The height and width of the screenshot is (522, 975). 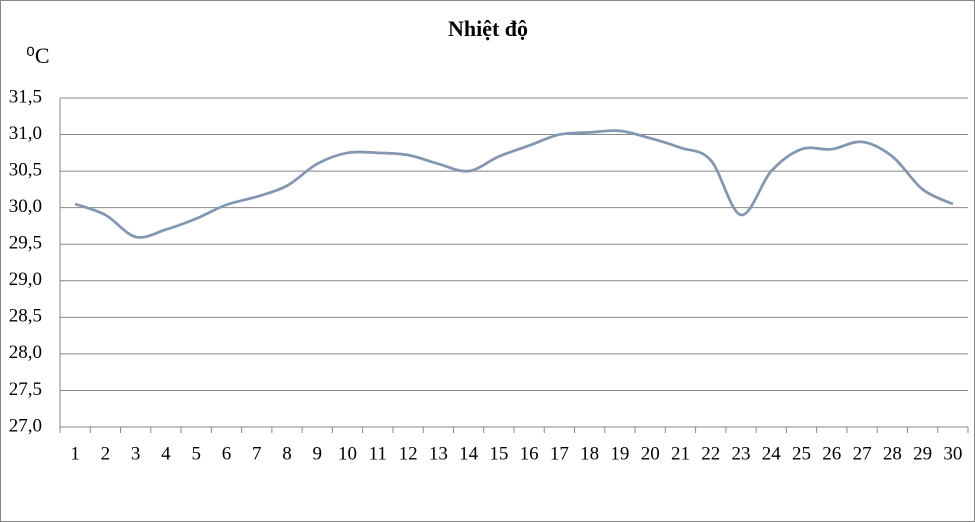 I want to click on x-tick-label: 2, so click(x=106, y=453).